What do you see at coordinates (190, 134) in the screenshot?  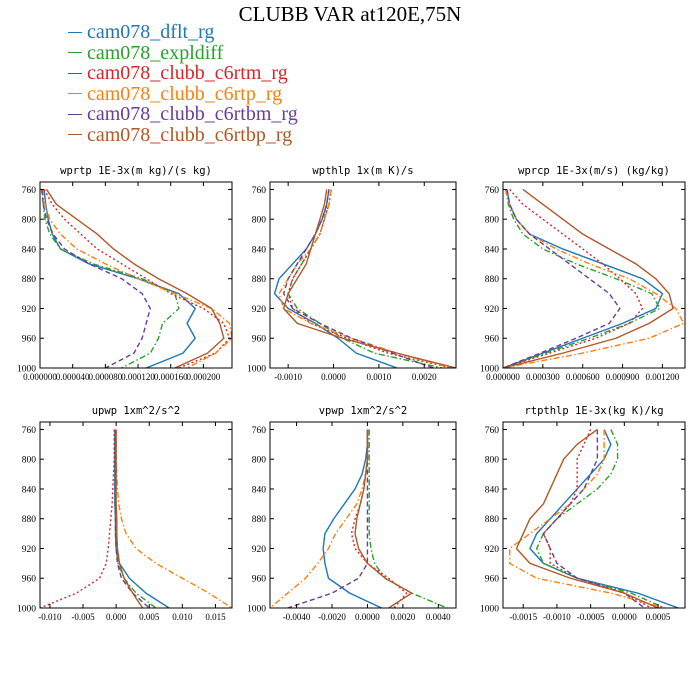 I see `legend-label: cam078_clubb_c6rtbp_rg` at bounding box center [190, 134].